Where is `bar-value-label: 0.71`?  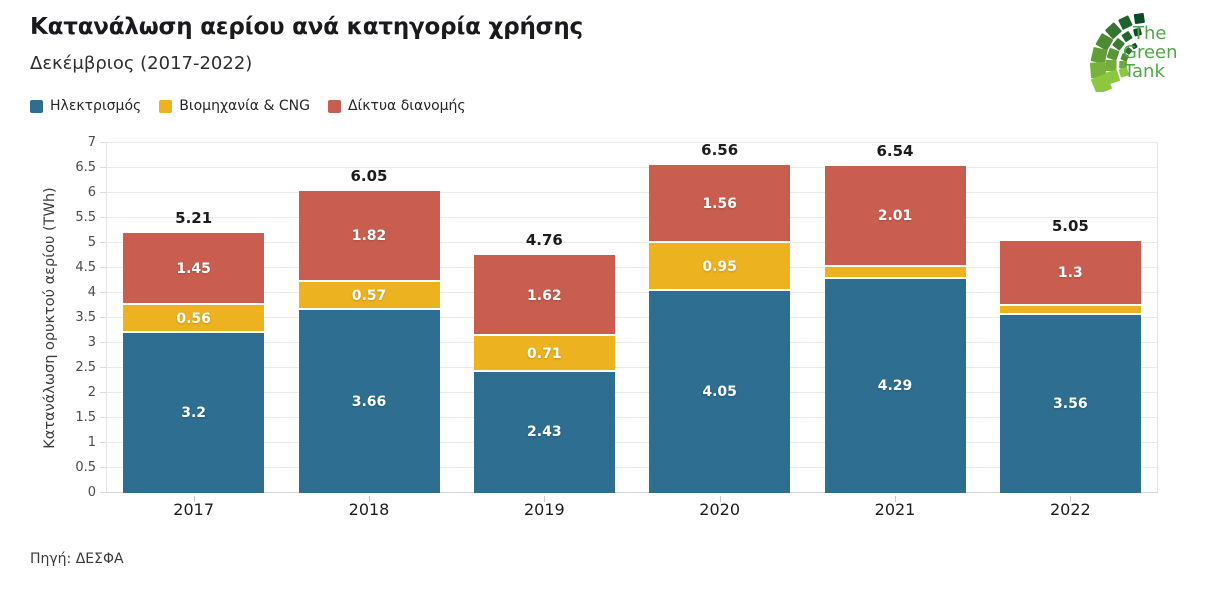 bar-value-label: 0.71 is located at coordinates (544, 353).